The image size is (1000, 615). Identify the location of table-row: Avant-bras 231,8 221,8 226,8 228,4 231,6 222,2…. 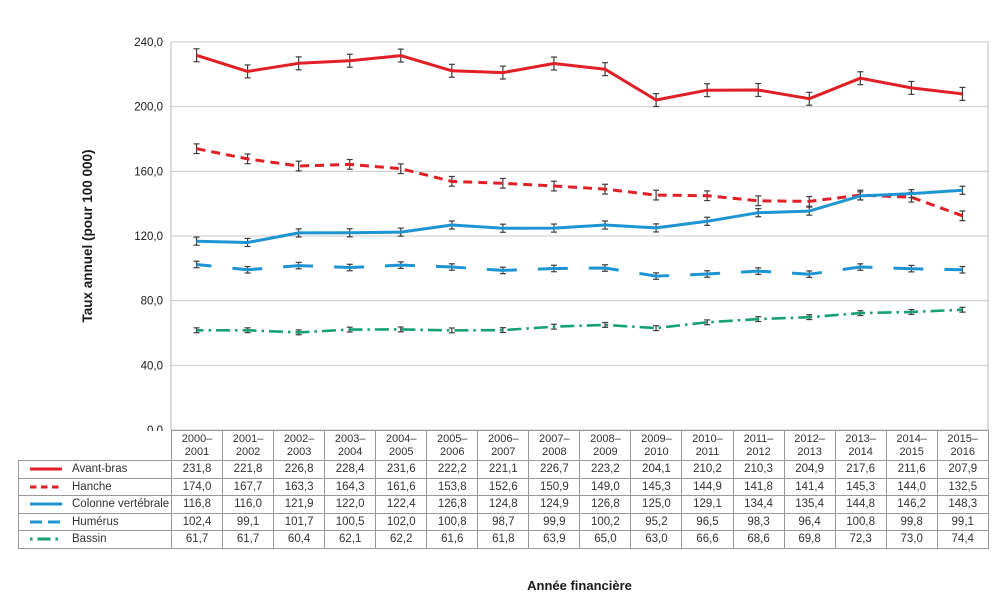
(503, 469).